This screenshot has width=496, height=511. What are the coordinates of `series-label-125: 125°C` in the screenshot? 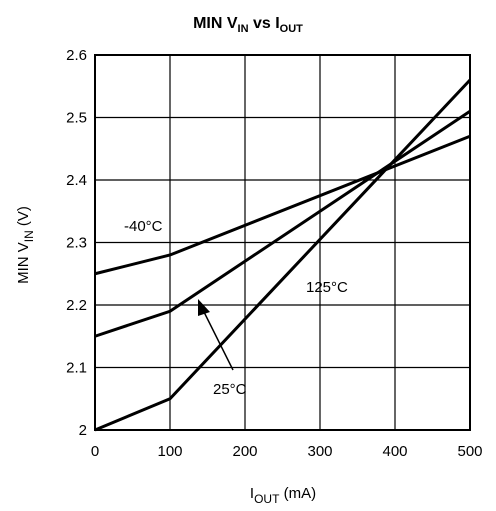 It's located at (327, 287).